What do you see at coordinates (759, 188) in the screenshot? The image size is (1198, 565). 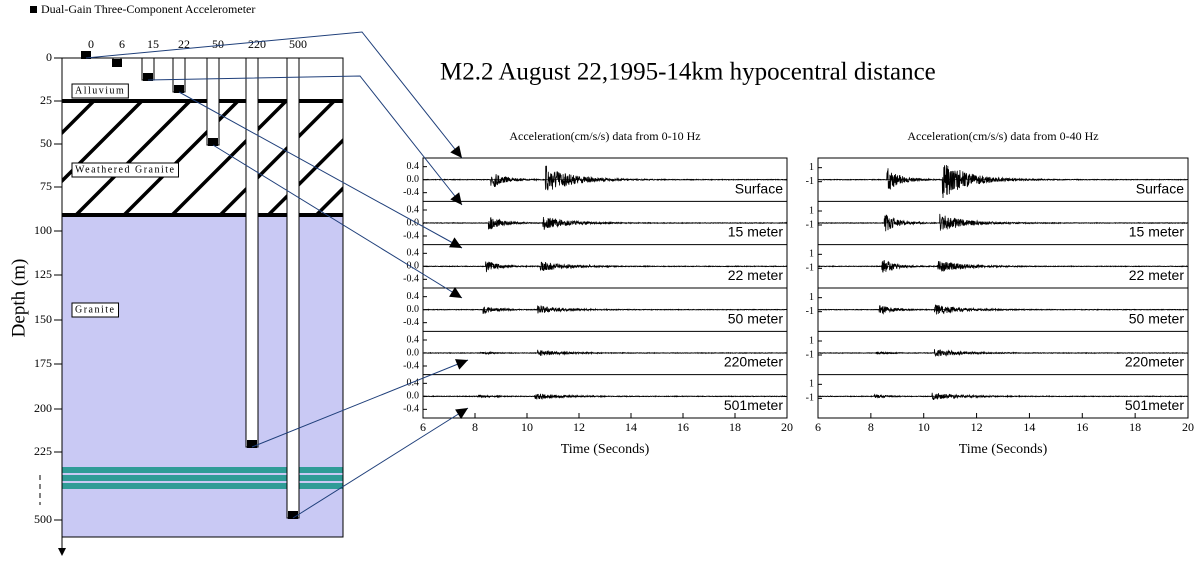 I see `trace-label: Surface` at bounding box center [759, 188].